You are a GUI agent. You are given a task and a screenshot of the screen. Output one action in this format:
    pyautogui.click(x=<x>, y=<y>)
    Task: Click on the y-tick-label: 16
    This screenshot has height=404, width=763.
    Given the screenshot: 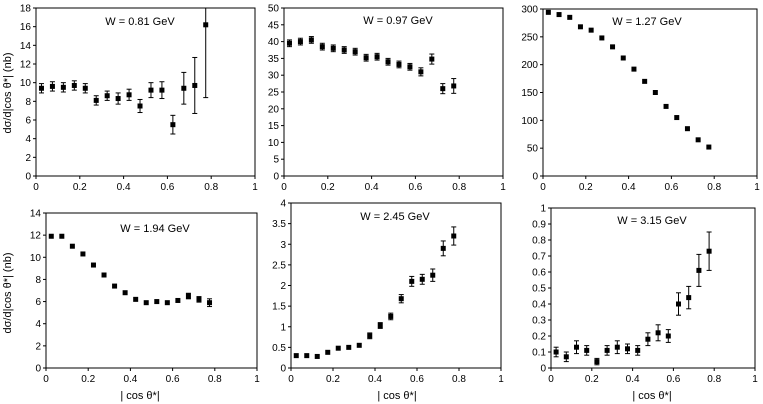 What is the action you would take?
    pyautogui.click(x=26, y=27)
    